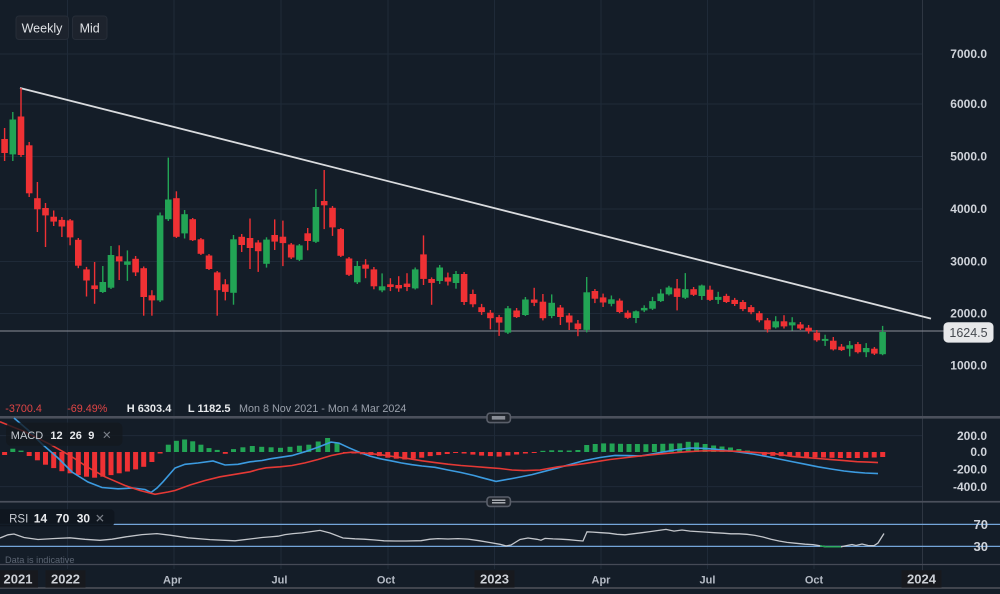 The height and width of the screenshot is (594, 1000). Describe the element at coordinates (91, 436) in the screenshot. I see `svg-text: 9` at that location.